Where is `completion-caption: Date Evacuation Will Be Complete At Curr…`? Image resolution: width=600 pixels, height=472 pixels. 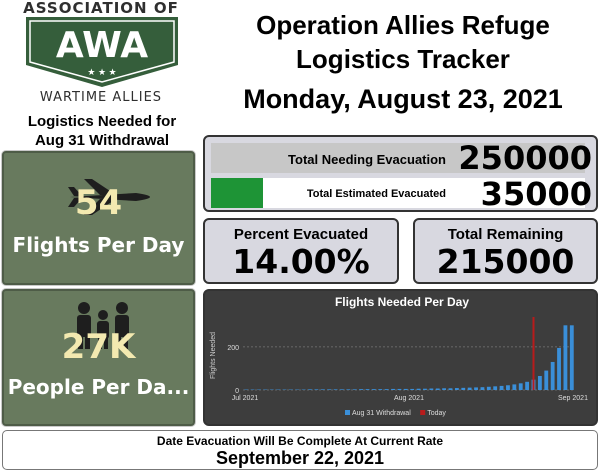 completion-caption: Date Evacuation Will Be Complete At Curr… is located at coordinates (300, 441).